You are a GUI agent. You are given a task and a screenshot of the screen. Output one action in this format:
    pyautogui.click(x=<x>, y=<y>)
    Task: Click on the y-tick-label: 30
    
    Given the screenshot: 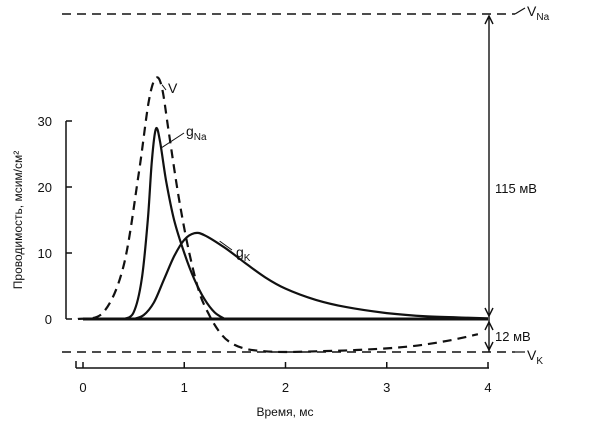 What is the action you would take?
    pyautogui.click(x=45, y=121)
    